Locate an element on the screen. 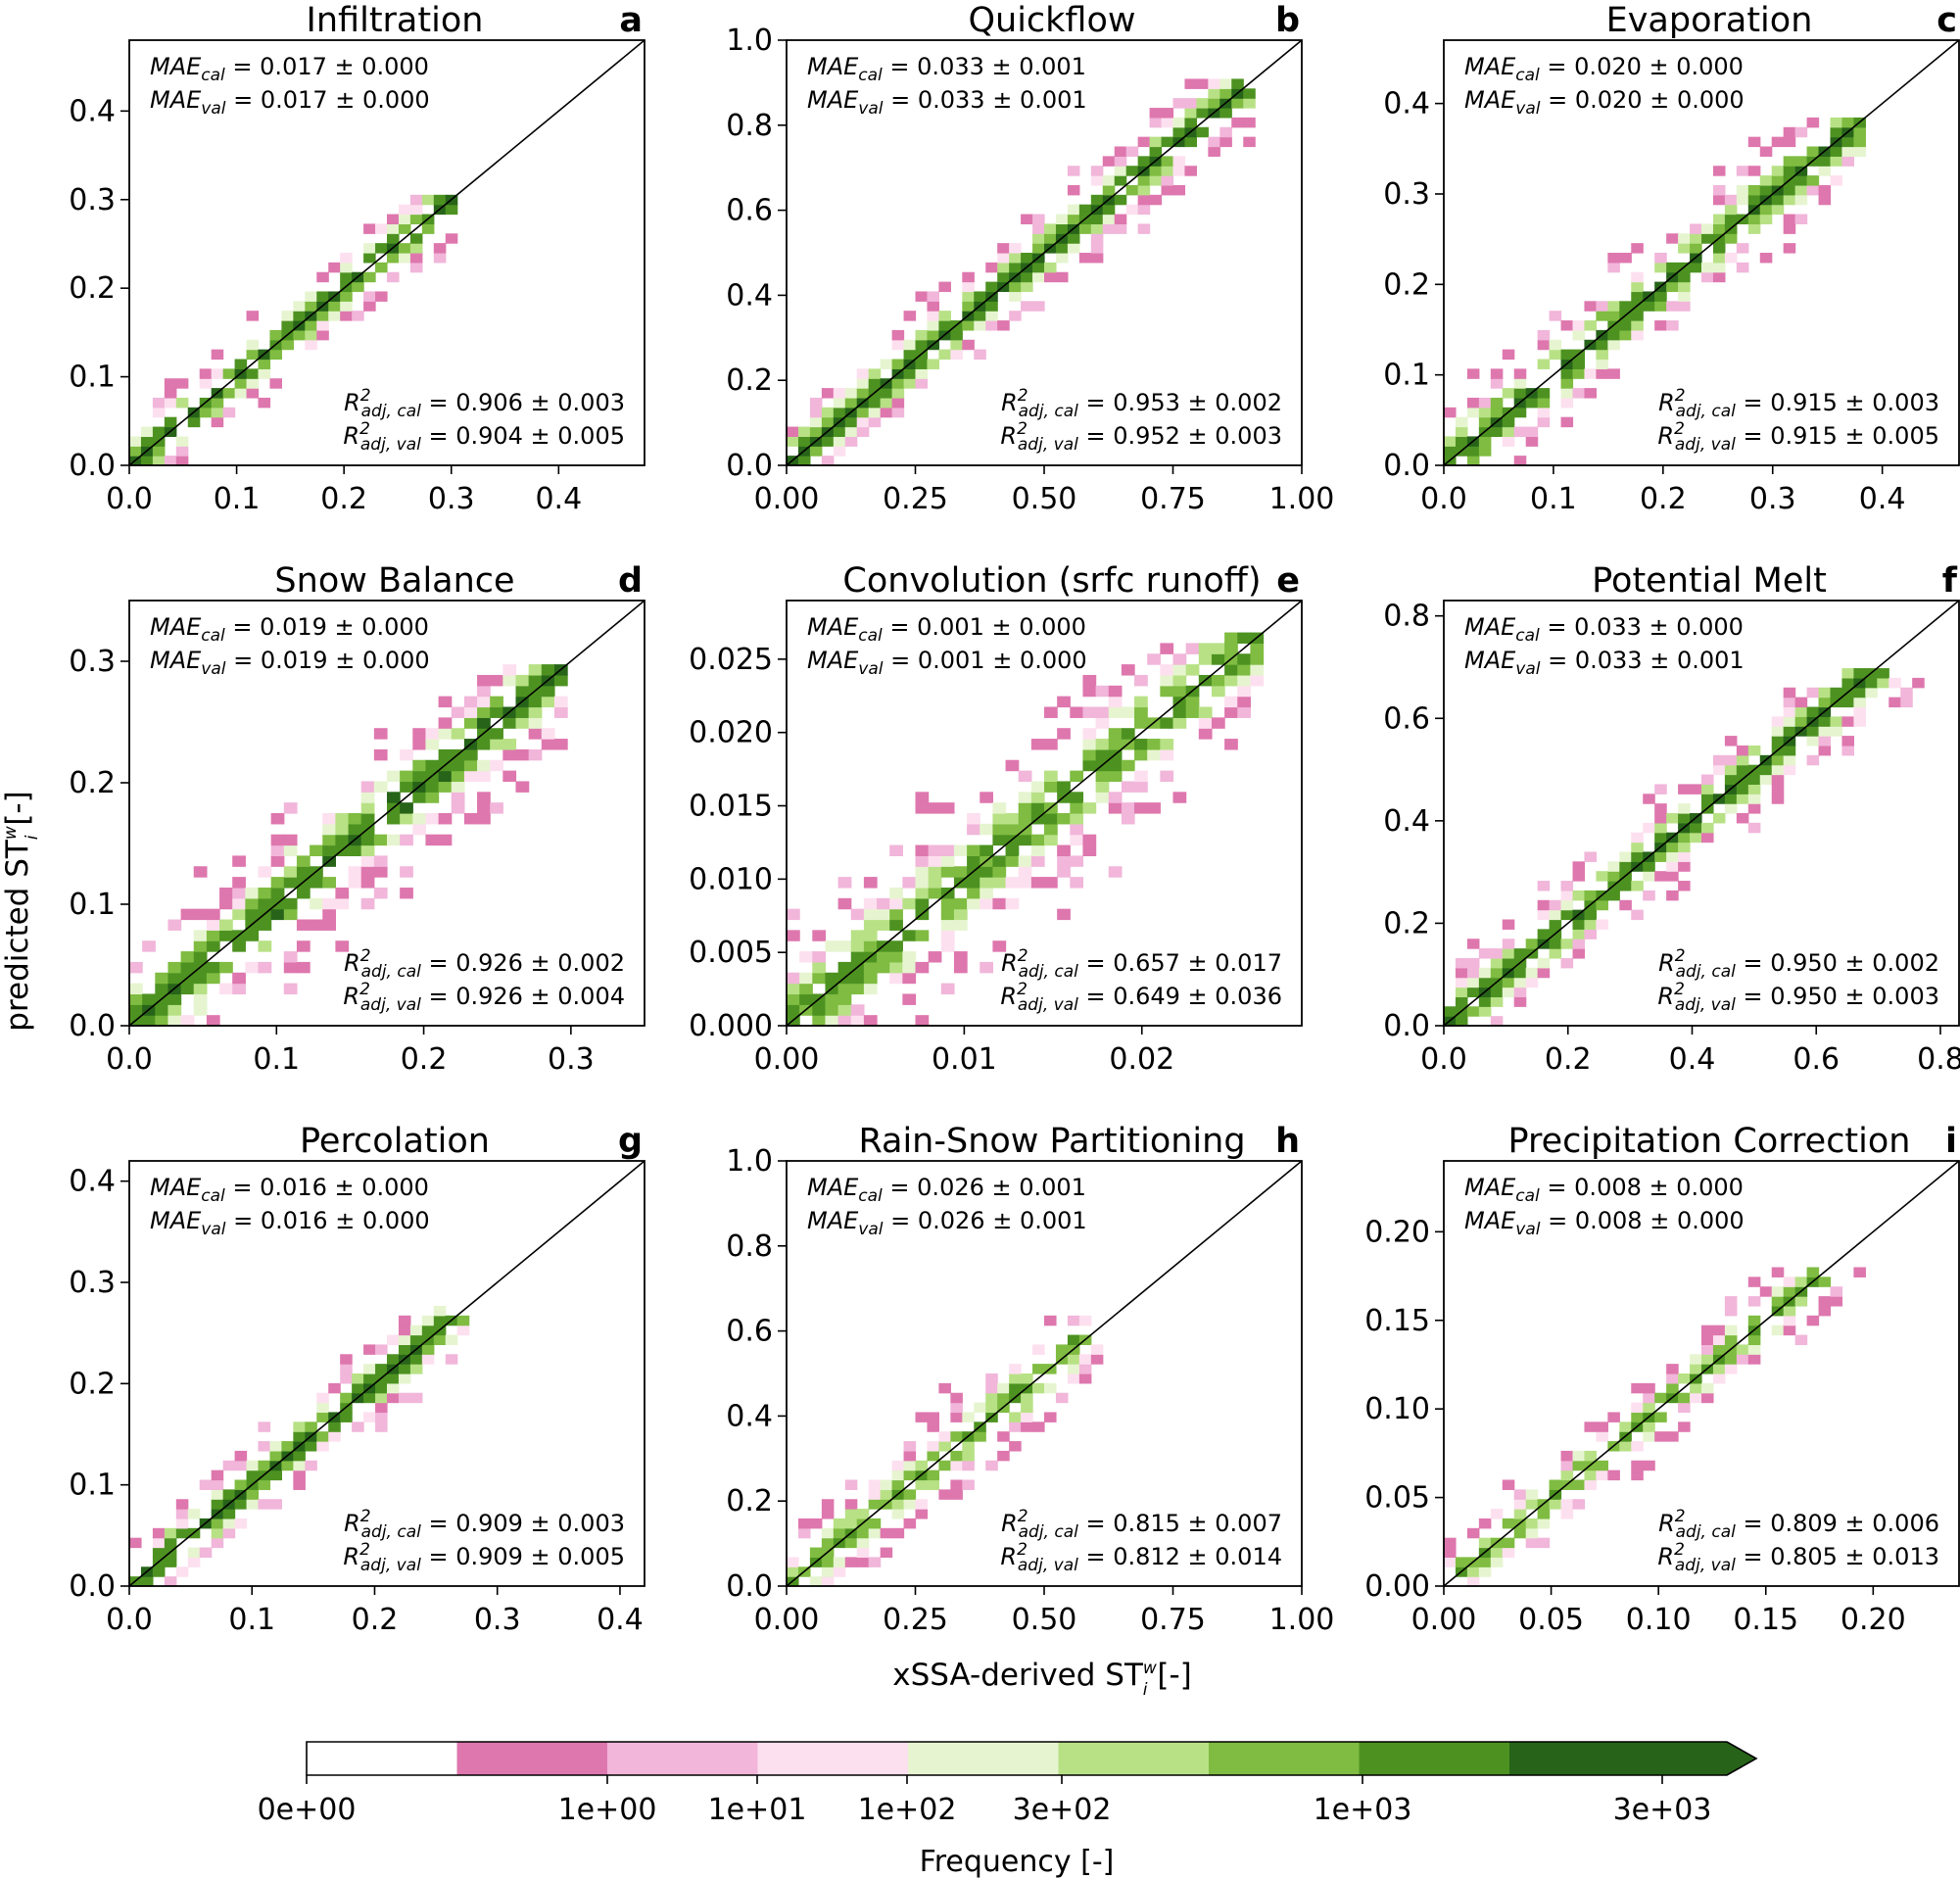 This screenshot has width=1960, height=1879. r2-annotation: R2 adj, cal = 0.953 ± 0.002 is located at coordinates (1141, 403).